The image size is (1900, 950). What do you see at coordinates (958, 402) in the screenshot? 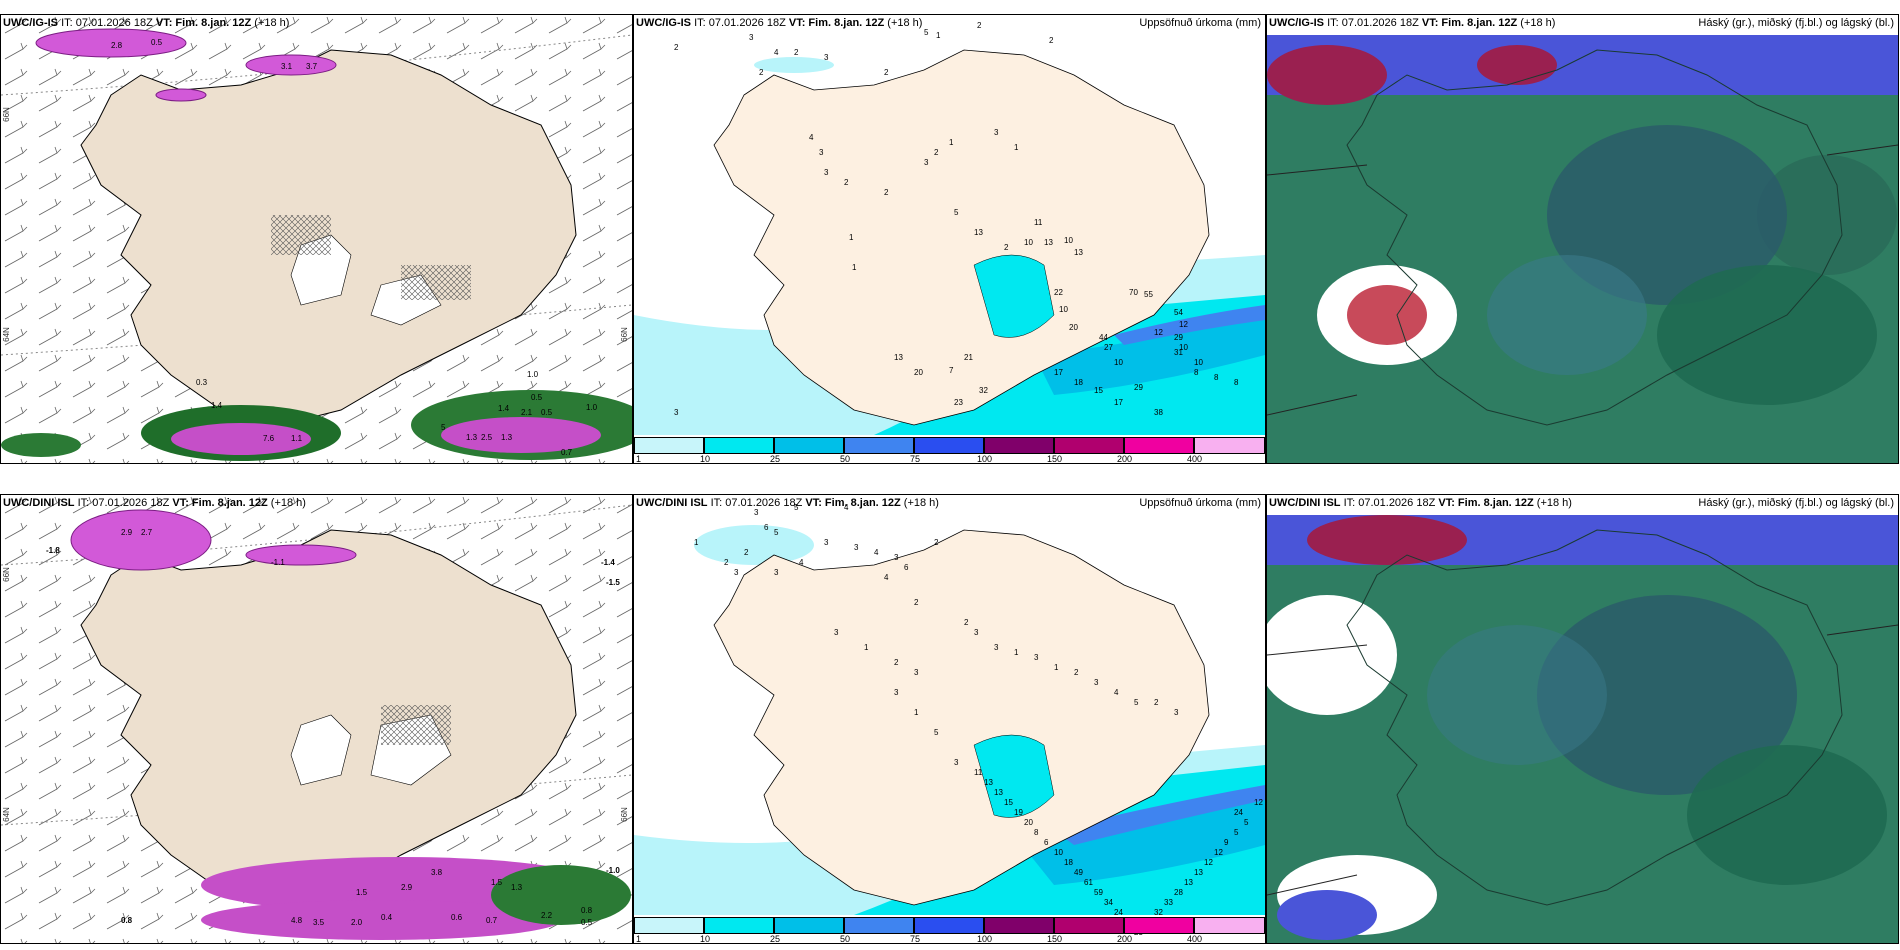
I see `precip-value-label: 23` at bounding box center [958, 402].